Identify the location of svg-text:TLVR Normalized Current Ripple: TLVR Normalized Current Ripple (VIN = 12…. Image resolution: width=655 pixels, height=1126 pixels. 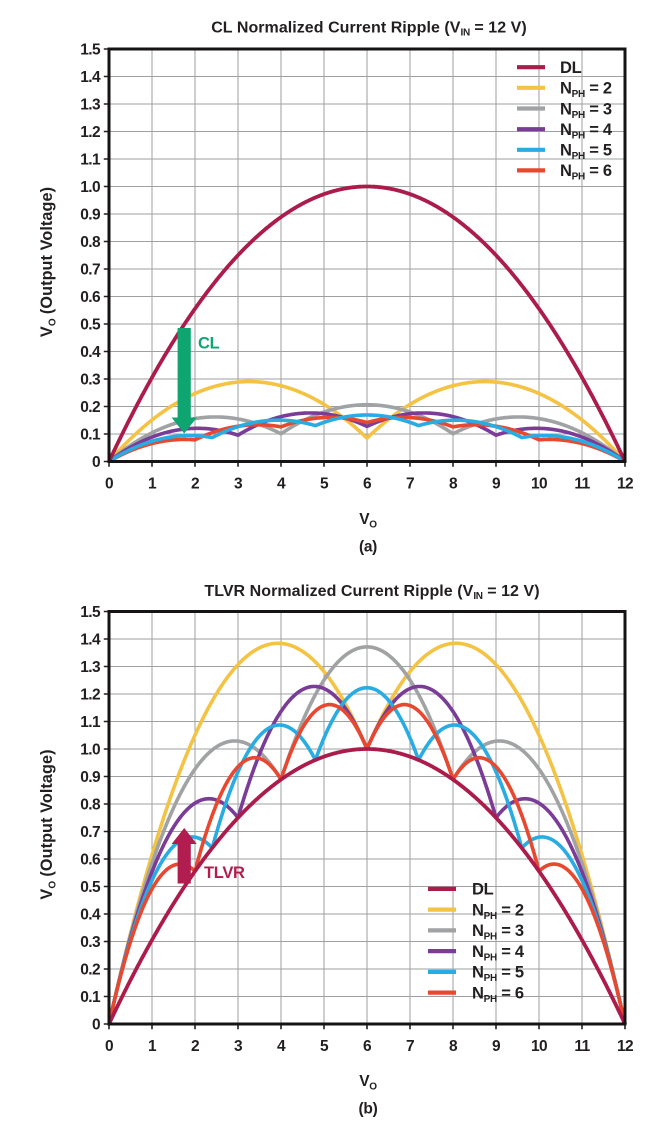
(371, 592).